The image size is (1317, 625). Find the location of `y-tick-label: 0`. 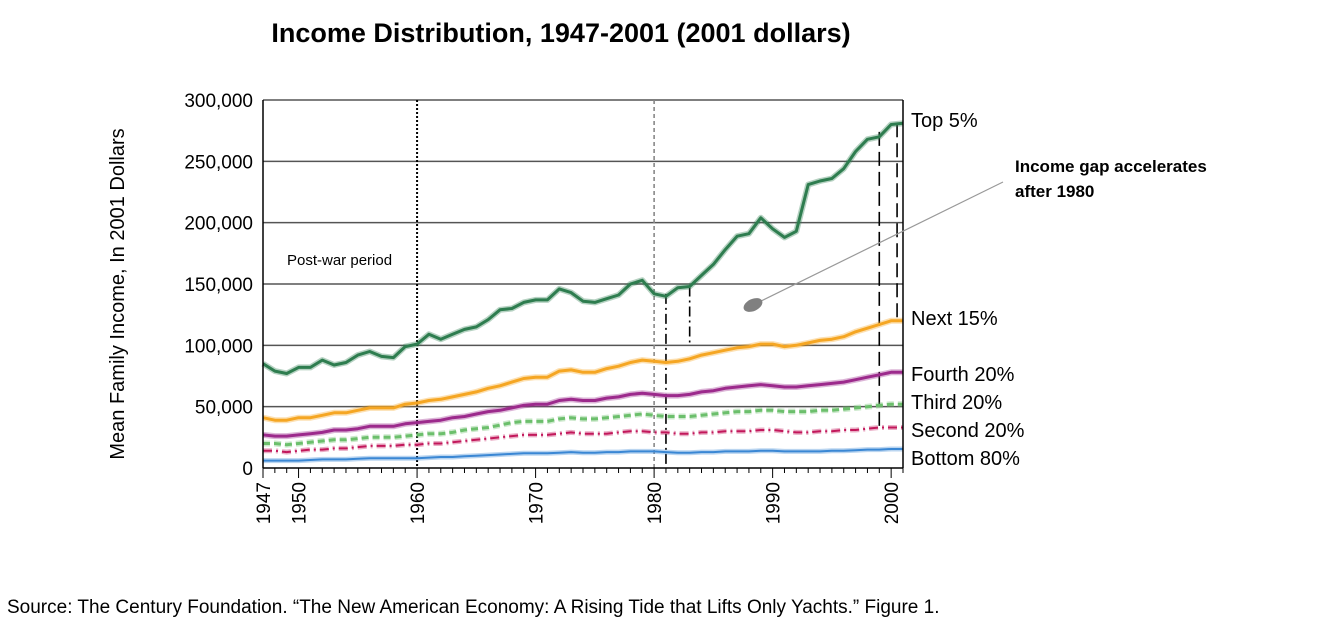

y-tick-label: 0 is located at coordinates (247, 469).